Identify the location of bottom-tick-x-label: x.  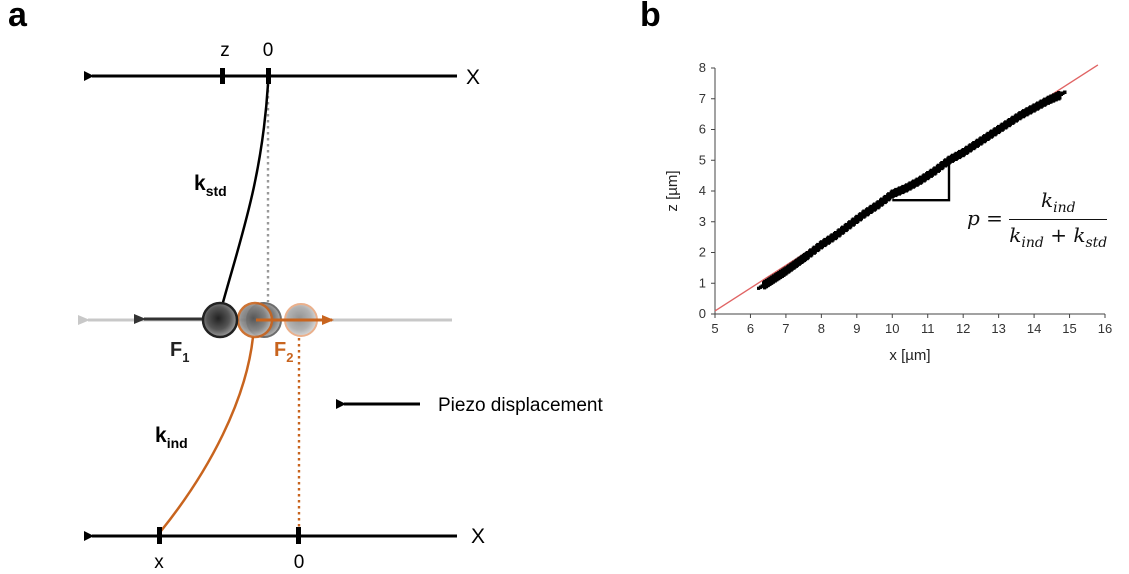
(159, 562).